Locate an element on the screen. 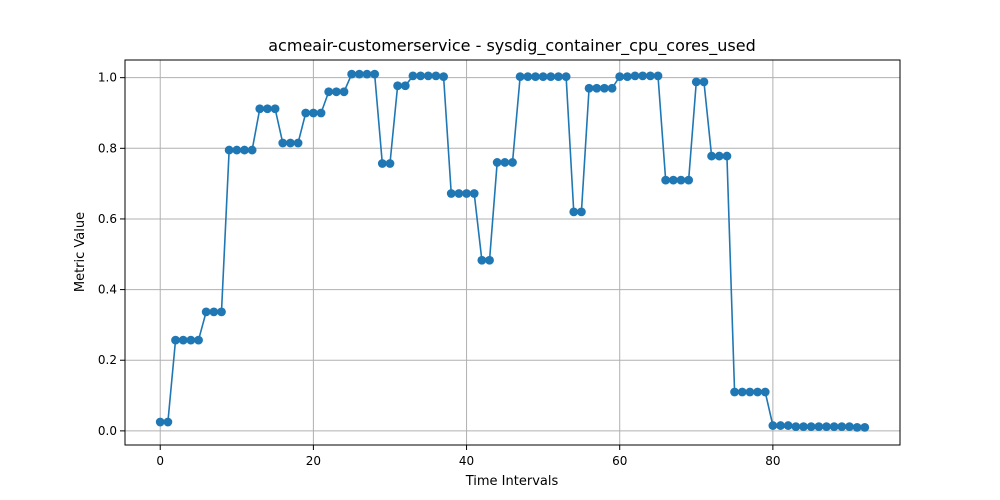 Image resolution: width=1000 pixels, height=500 pixels. y-tick-label: 0.8 is located at coordinates (107, 148).